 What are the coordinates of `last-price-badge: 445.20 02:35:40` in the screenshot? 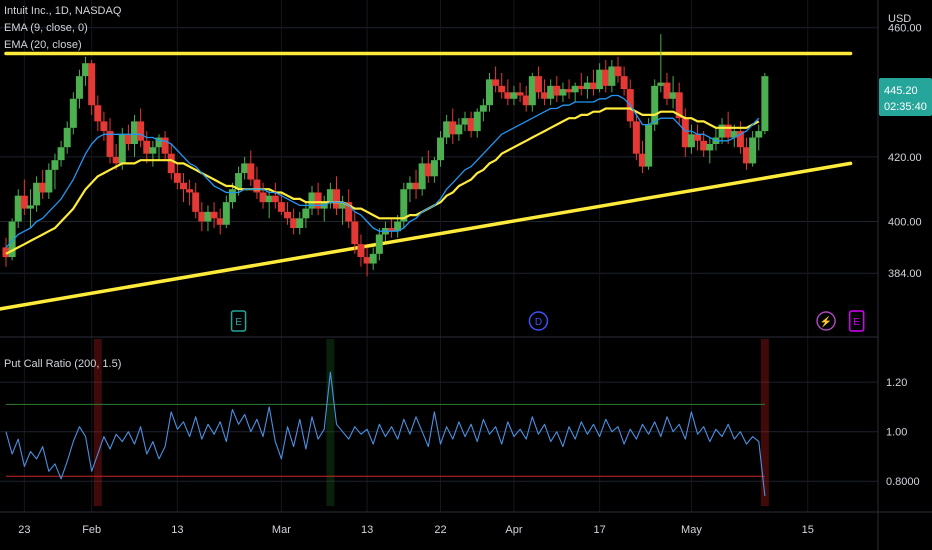 It's located at (905, 97).